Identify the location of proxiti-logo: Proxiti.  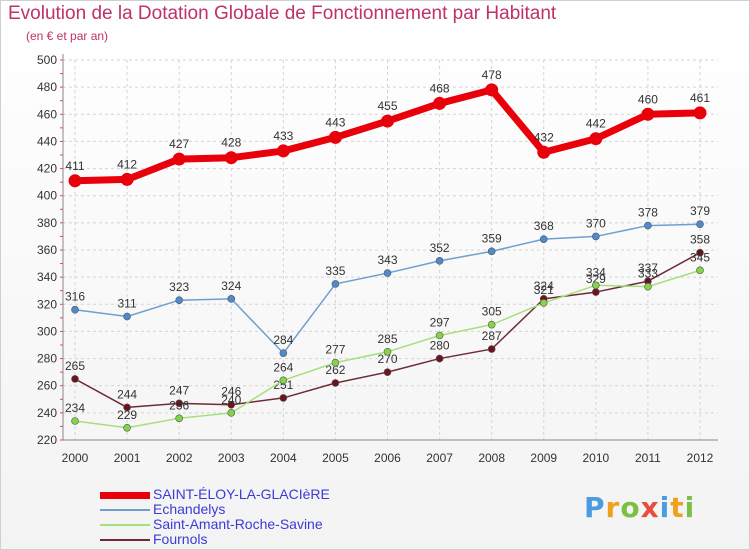
(639, 507).